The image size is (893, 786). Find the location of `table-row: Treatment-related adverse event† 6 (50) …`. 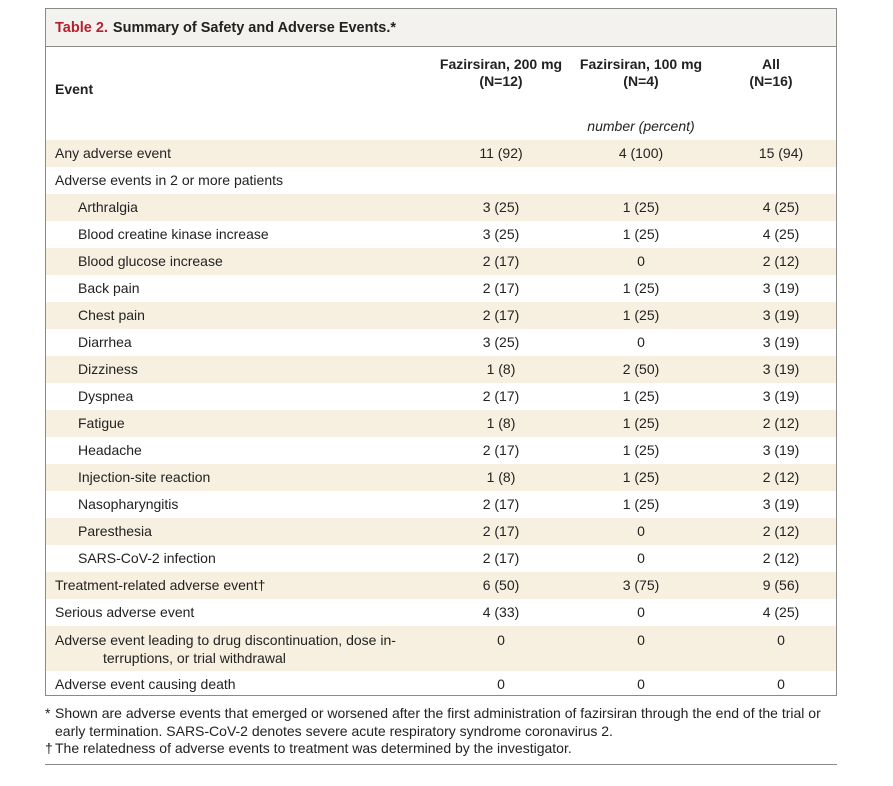

table-row: Treatment-related adverse event† 6 (50) … is located at coordinates (441, 585).